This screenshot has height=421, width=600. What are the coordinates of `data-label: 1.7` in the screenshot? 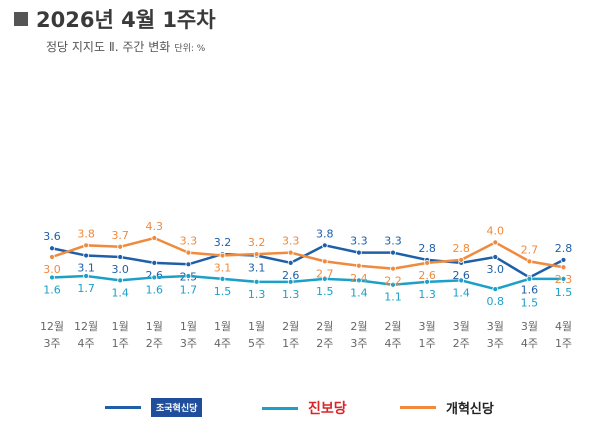 It's located at (189, 289).